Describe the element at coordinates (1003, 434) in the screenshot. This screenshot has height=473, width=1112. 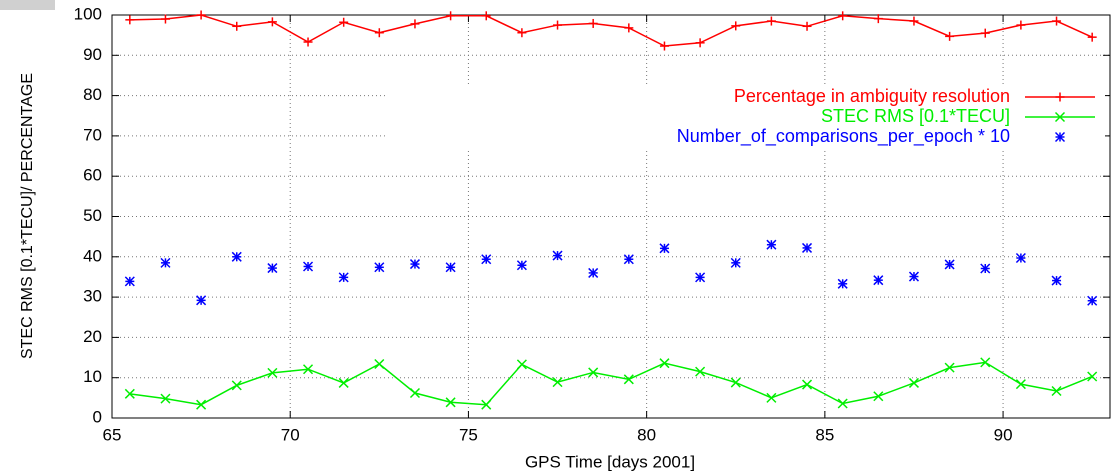
I see `x-tick-label: 90` at that location.